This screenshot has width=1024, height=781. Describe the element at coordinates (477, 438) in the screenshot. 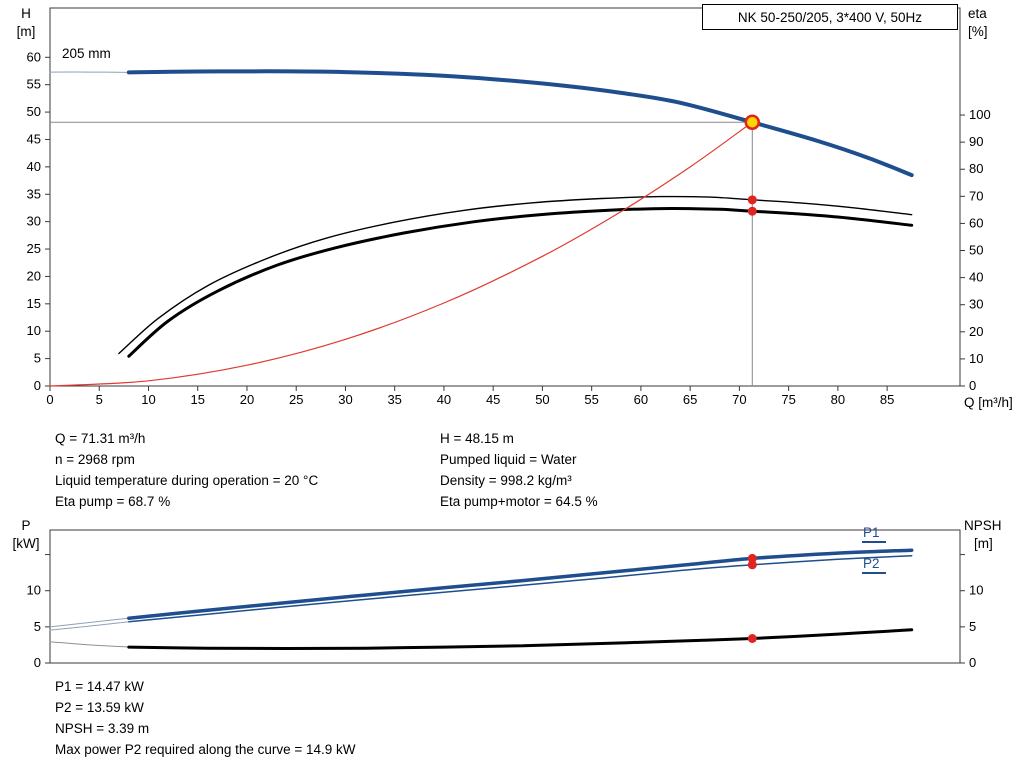

I see `info-head: H = 48.15 m` at that location.